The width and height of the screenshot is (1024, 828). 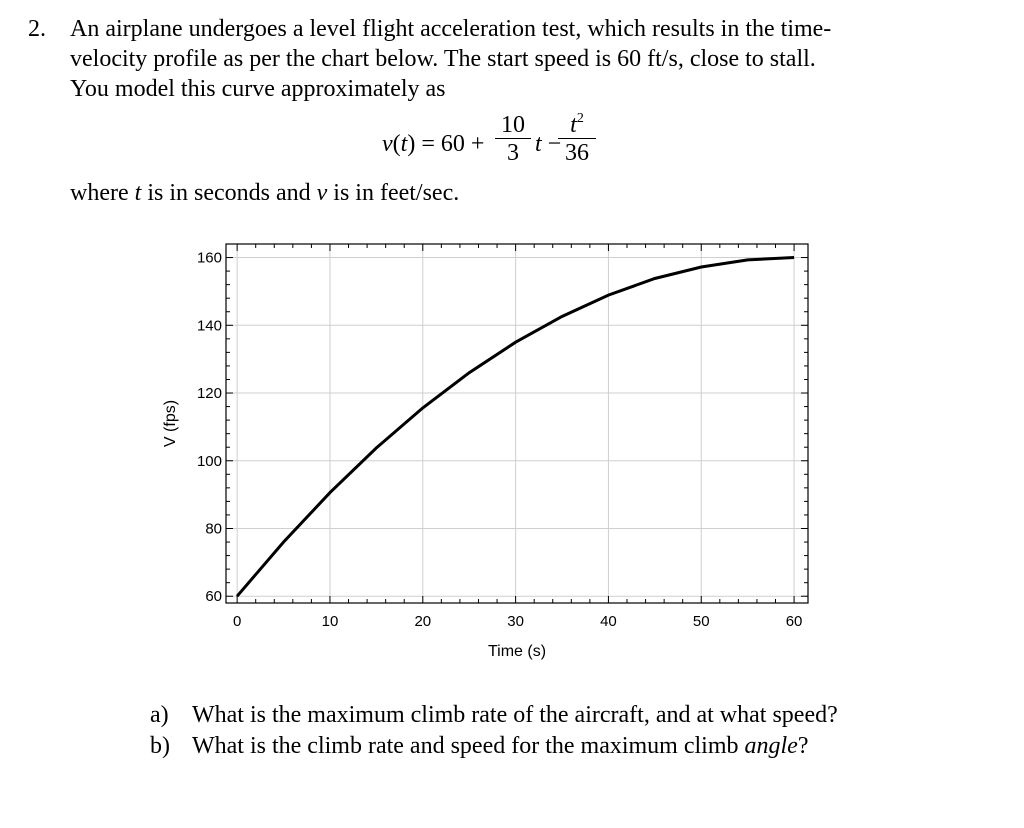 What do you see at coordinates (213, 596) in the screenshot?
I see `y-tick-label: 60` at bounding box center [213, 596].